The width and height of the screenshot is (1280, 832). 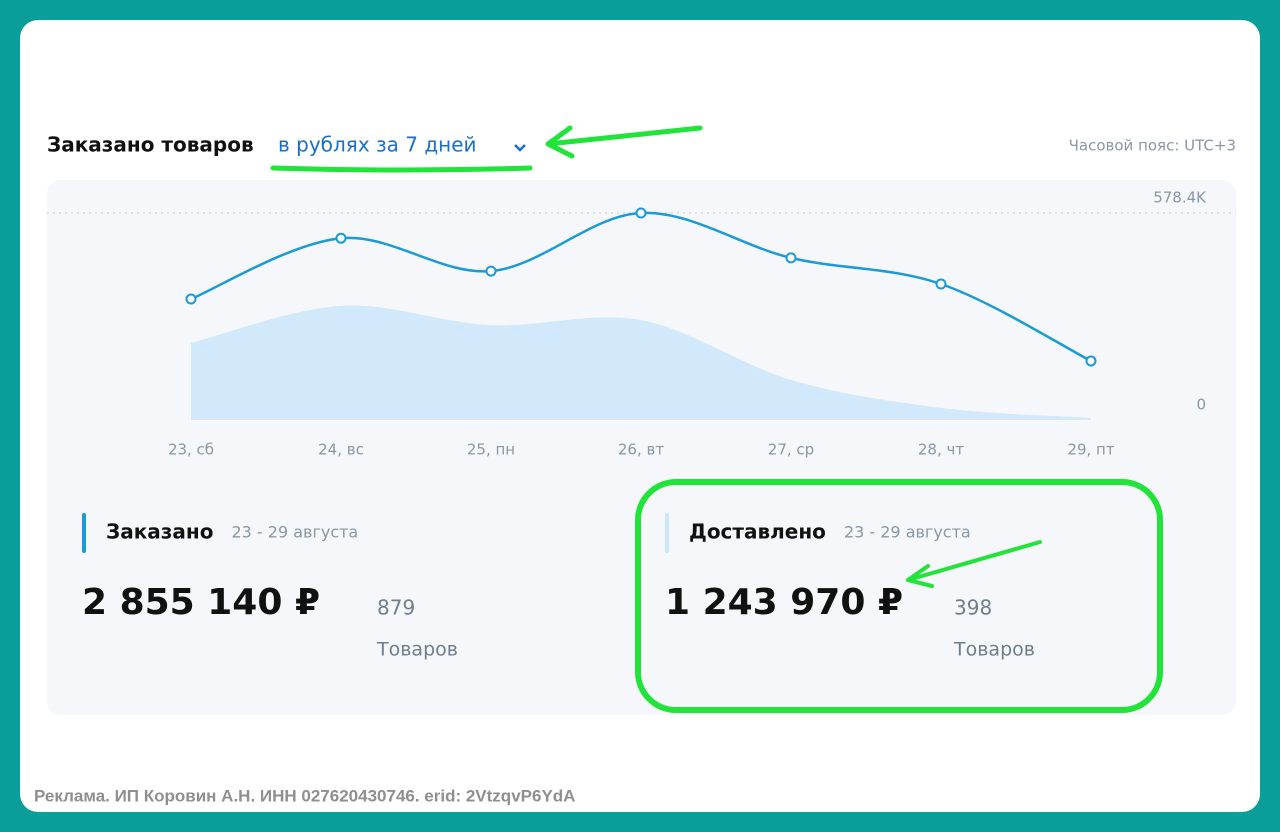 I want to click on amount: 2 855 140 ₽, so click(x=201, y=602).